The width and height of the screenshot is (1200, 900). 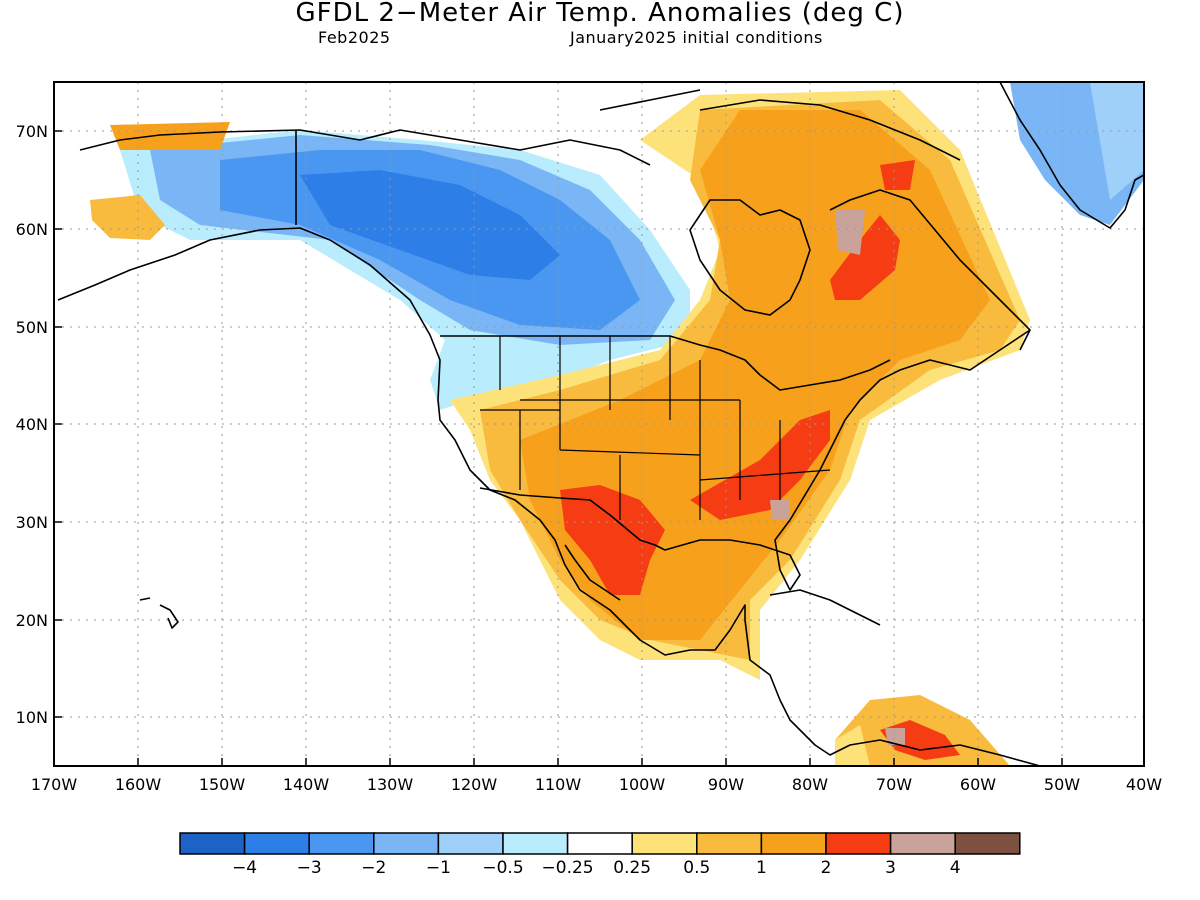 What do you see at coordinates (306, 784) in the screenshot?
I see `lon-label: 140W` at bounding box center [306, 784].